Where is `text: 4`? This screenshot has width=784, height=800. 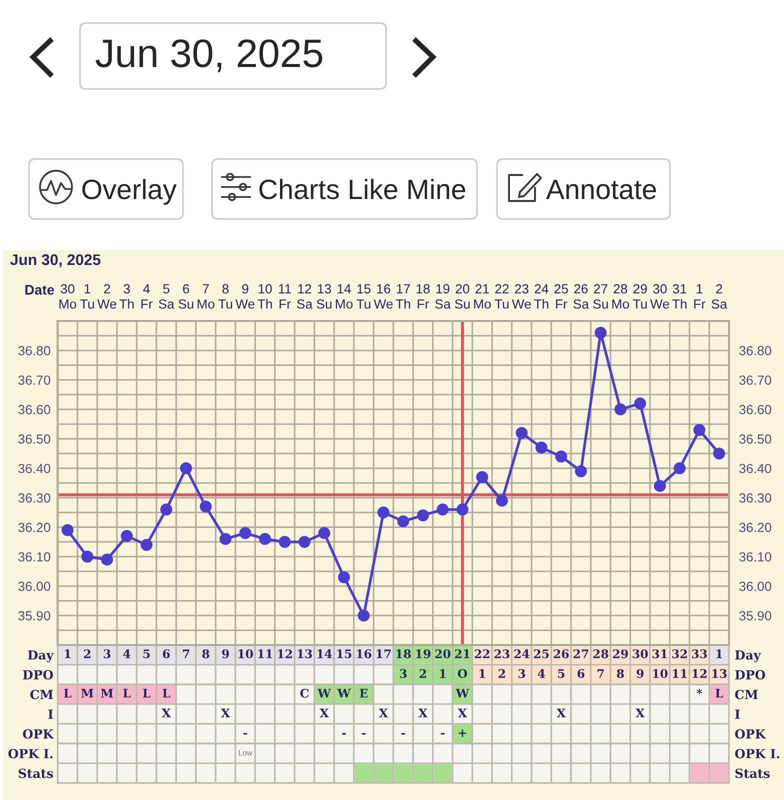 text: 4 is located at coordinates (542, 673).